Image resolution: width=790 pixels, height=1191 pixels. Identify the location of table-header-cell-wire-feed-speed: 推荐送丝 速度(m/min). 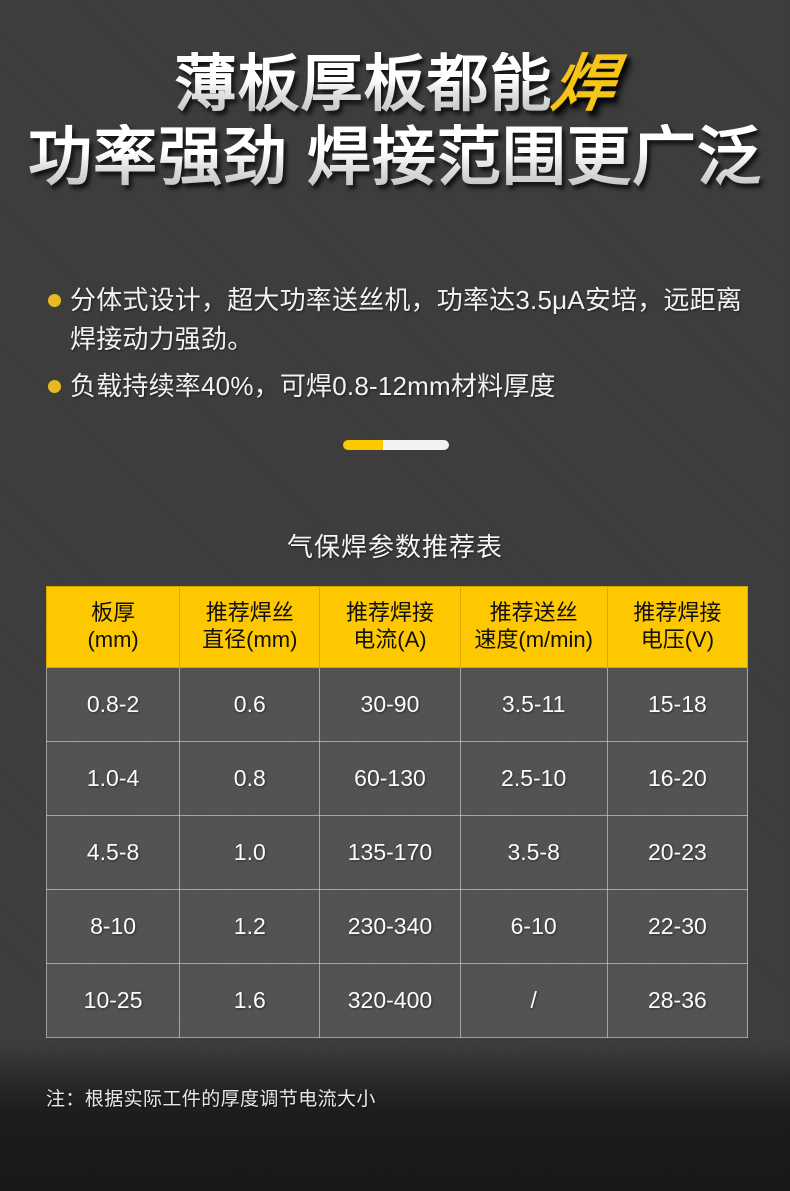
(533, 627).